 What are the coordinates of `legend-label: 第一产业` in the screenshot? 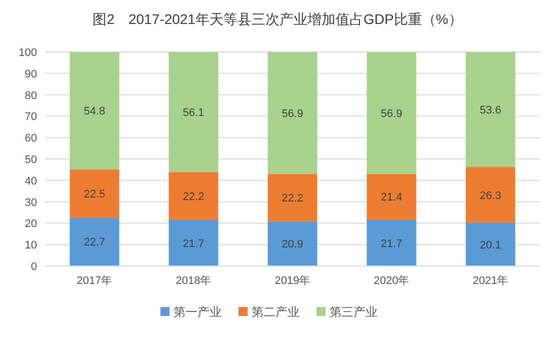 It's located at (198, 312).